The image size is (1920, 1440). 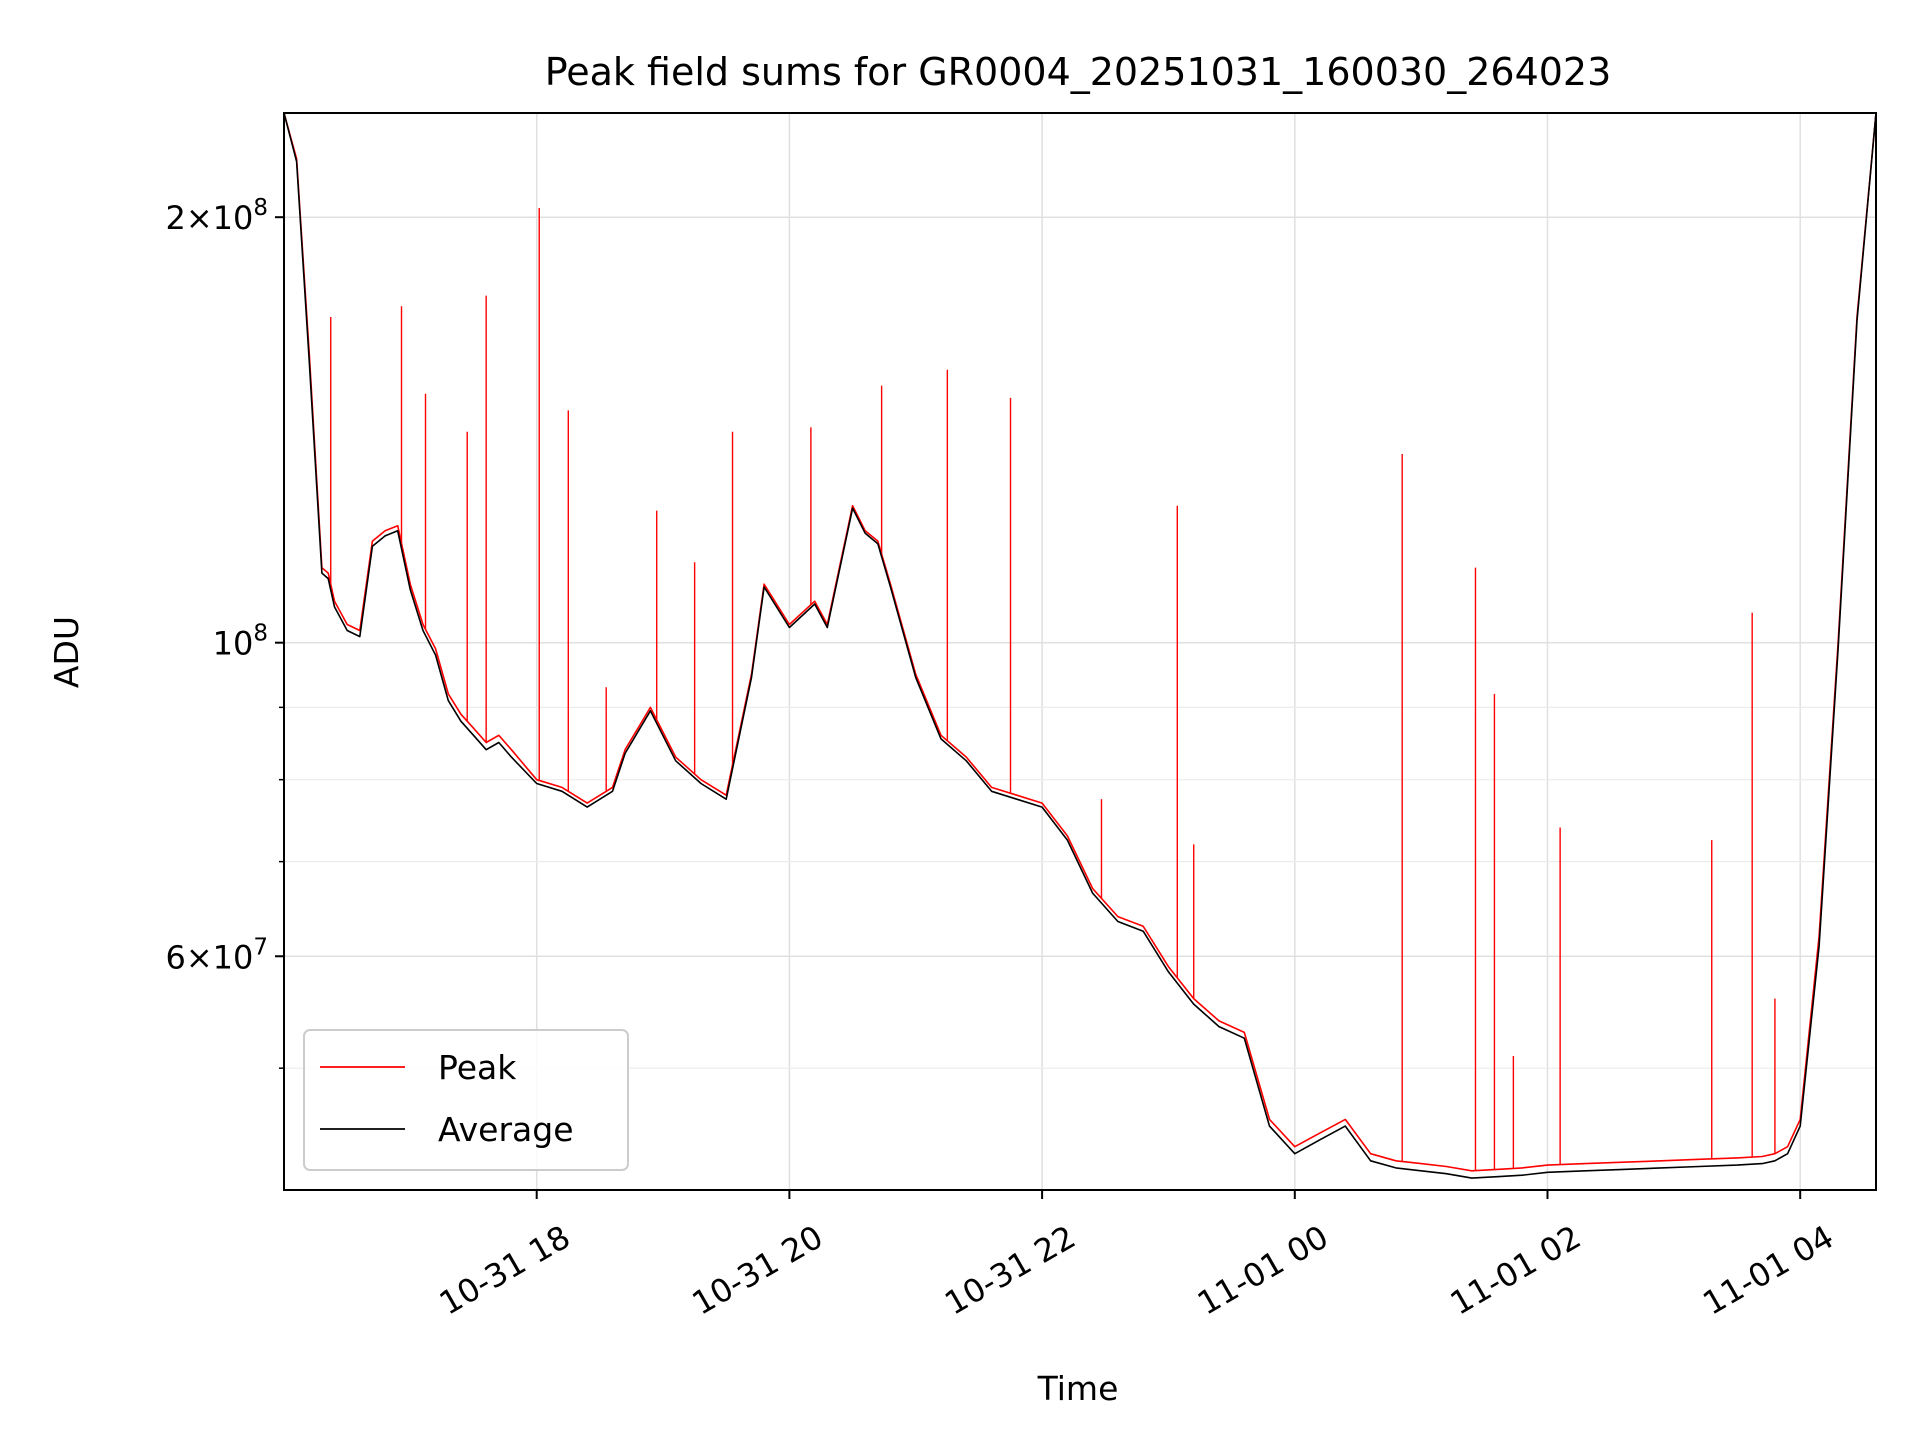 What do you see at coordinates (66, 652) in the screenshot?
I see `y-axis-label: ADU` at bounding box center [66, 652].